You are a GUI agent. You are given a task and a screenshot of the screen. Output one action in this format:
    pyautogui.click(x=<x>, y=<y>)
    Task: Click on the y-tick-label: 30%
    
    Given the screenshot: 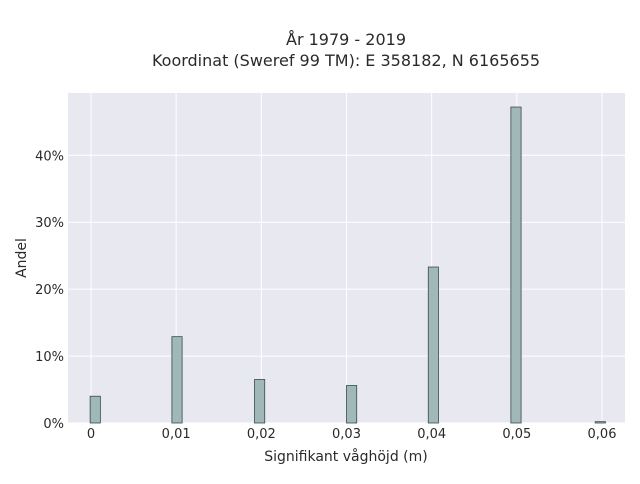 What is the action you would take?
    pyautogui.click(x=49, y=223)
    